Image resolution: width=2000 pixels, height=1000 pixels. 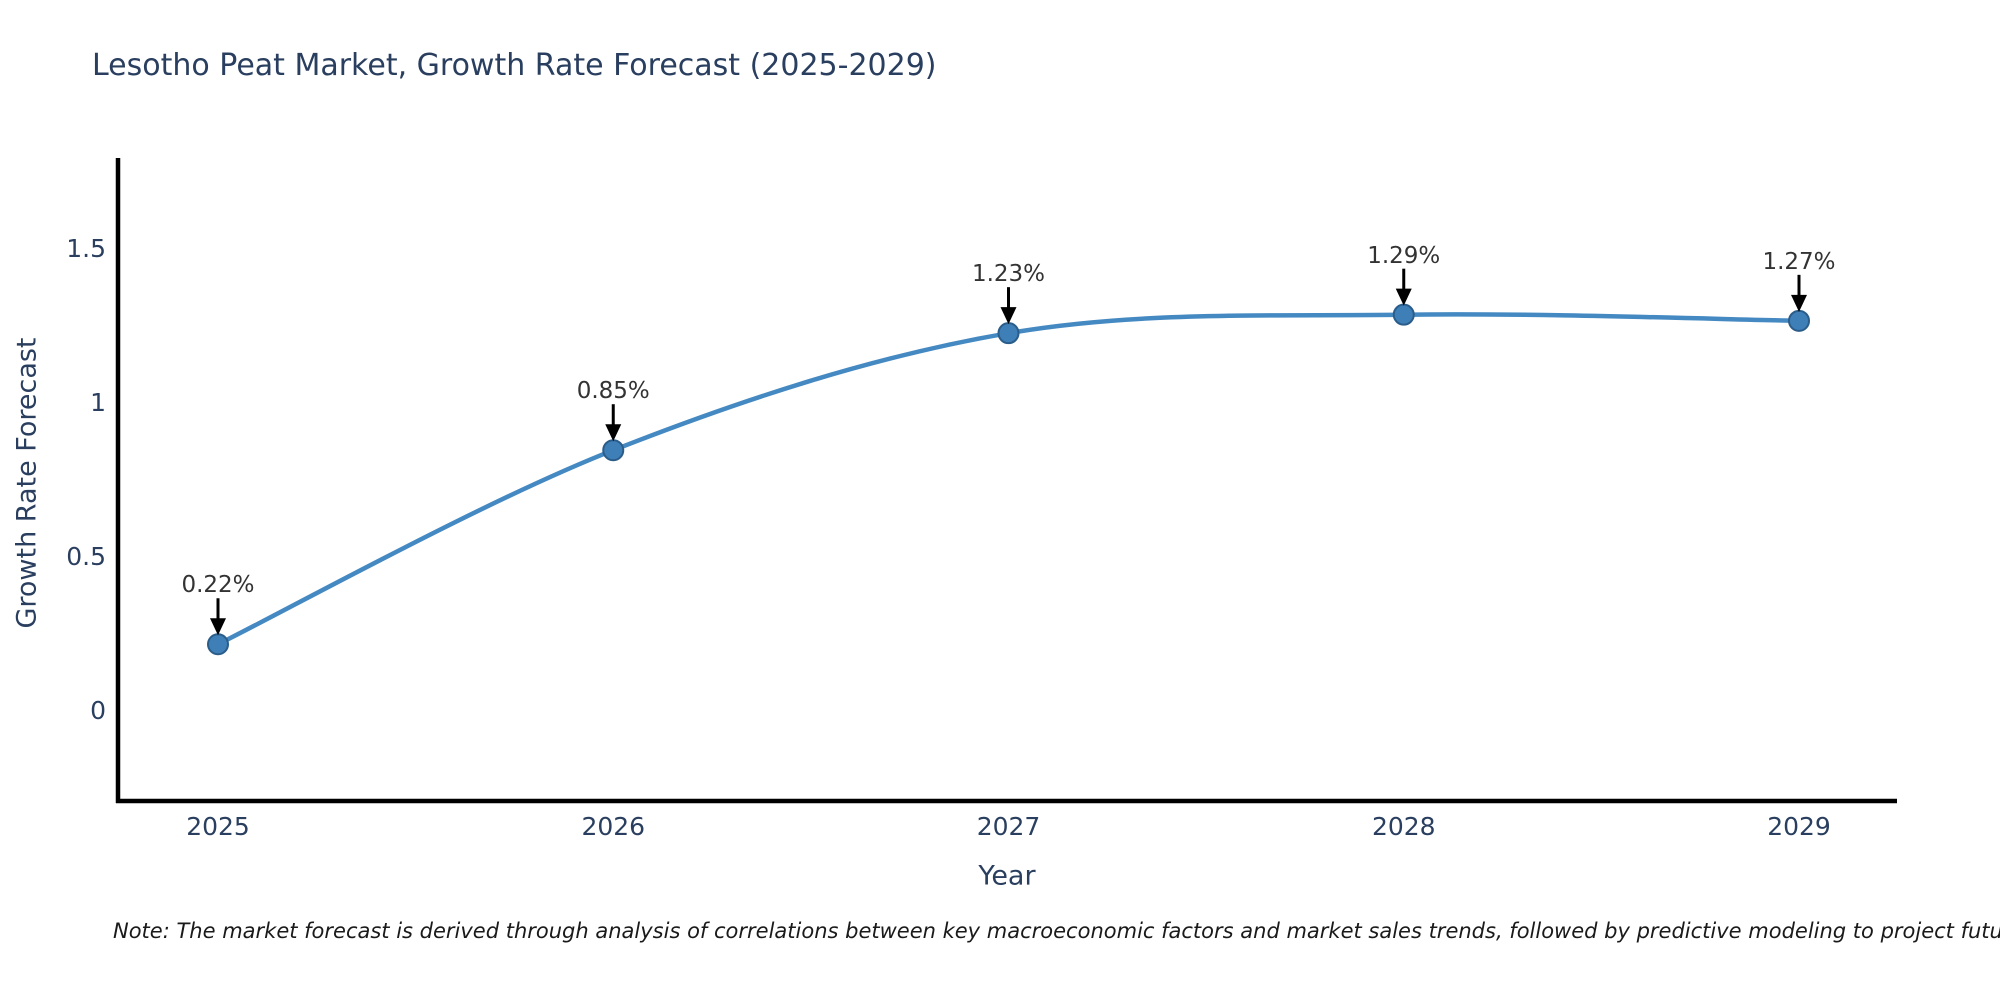 I want to click on x-axis-tick-label: 2026, so click(x=613, y=826).